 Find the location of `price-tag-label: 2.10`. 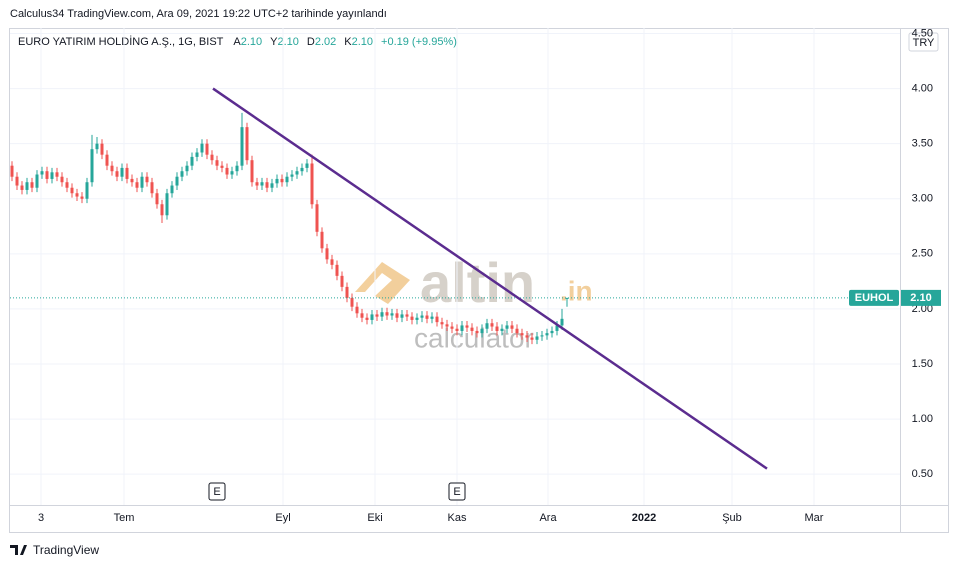

price-tag-label: 2.10 is located at coordinates (920, 298).